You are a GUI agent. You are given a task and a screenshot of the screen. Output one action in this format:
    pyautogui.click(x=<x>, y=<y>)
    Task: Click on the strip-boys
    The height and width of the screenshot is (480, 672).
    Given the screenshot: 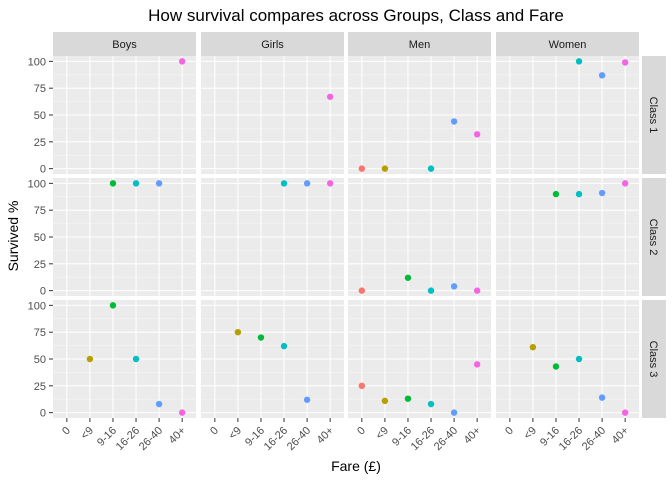 What is the action you would take?
    pyautogui.click(x=124, y=44)
    